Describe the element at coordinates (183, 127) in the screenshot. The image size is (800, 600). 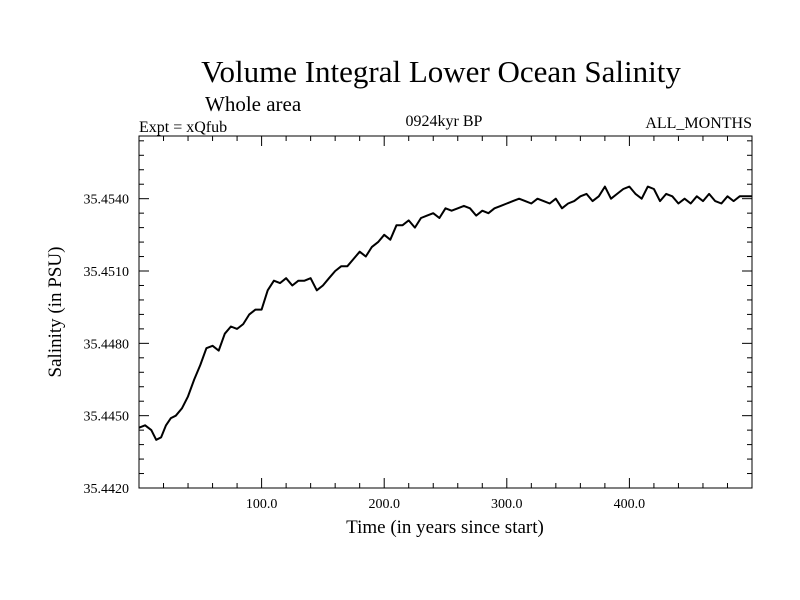
I see `experiment-label: Expt = xQfub` at that location.